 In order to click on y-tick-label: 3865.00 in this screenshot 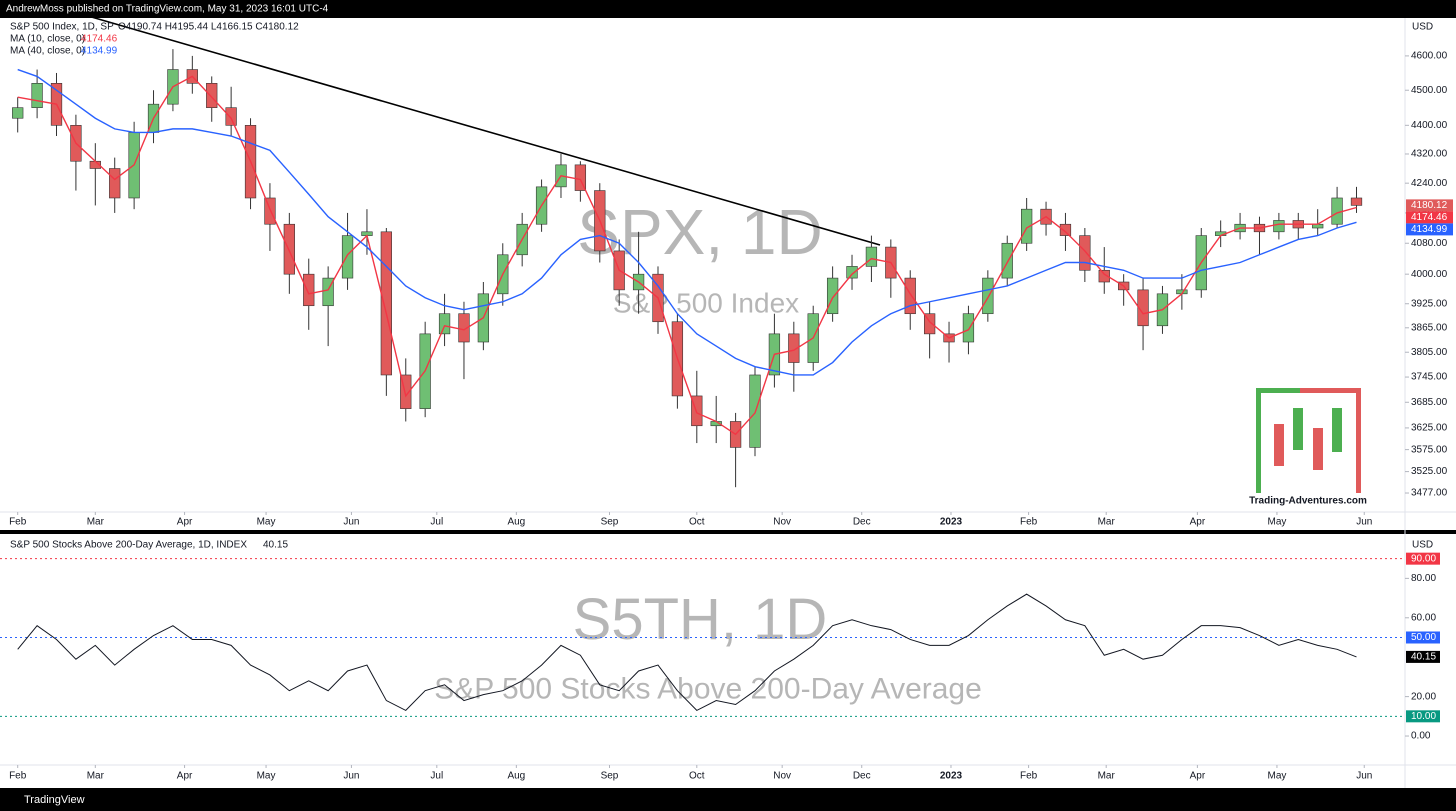, I will do `click(1429, 327)`.